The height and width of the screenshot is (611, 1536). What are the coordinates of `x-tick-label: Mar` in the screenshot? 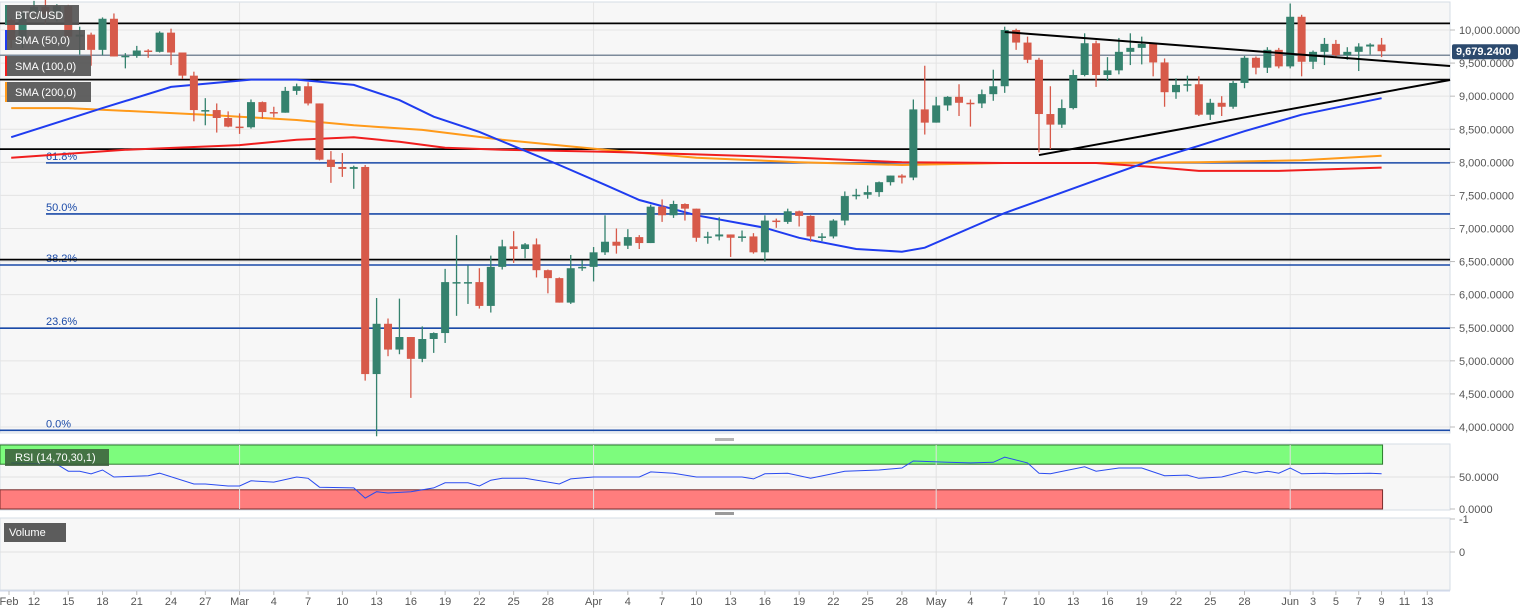 It's located at (239, 602).